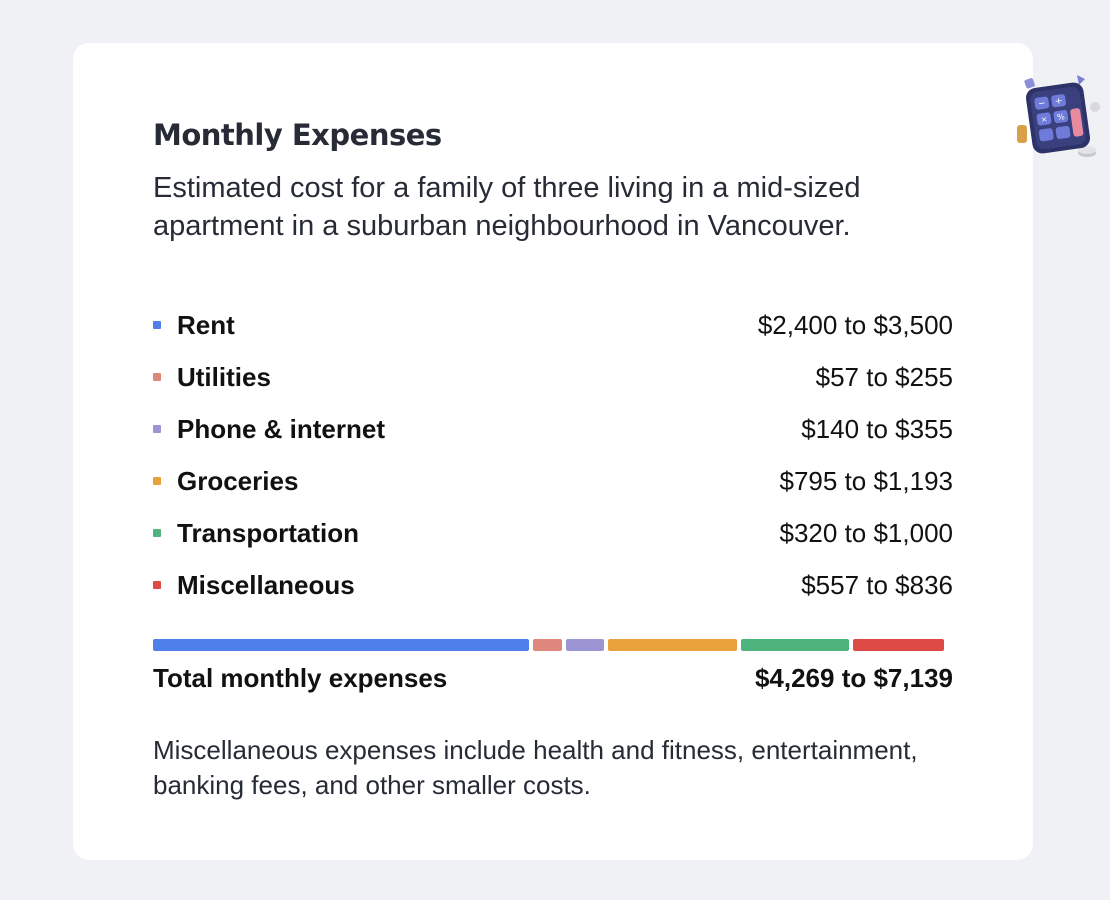 This screenshot has height=900, width=1110. I want to click on total-row: Total monthly expenses $4,269 to $7,139, so click(553, 678).